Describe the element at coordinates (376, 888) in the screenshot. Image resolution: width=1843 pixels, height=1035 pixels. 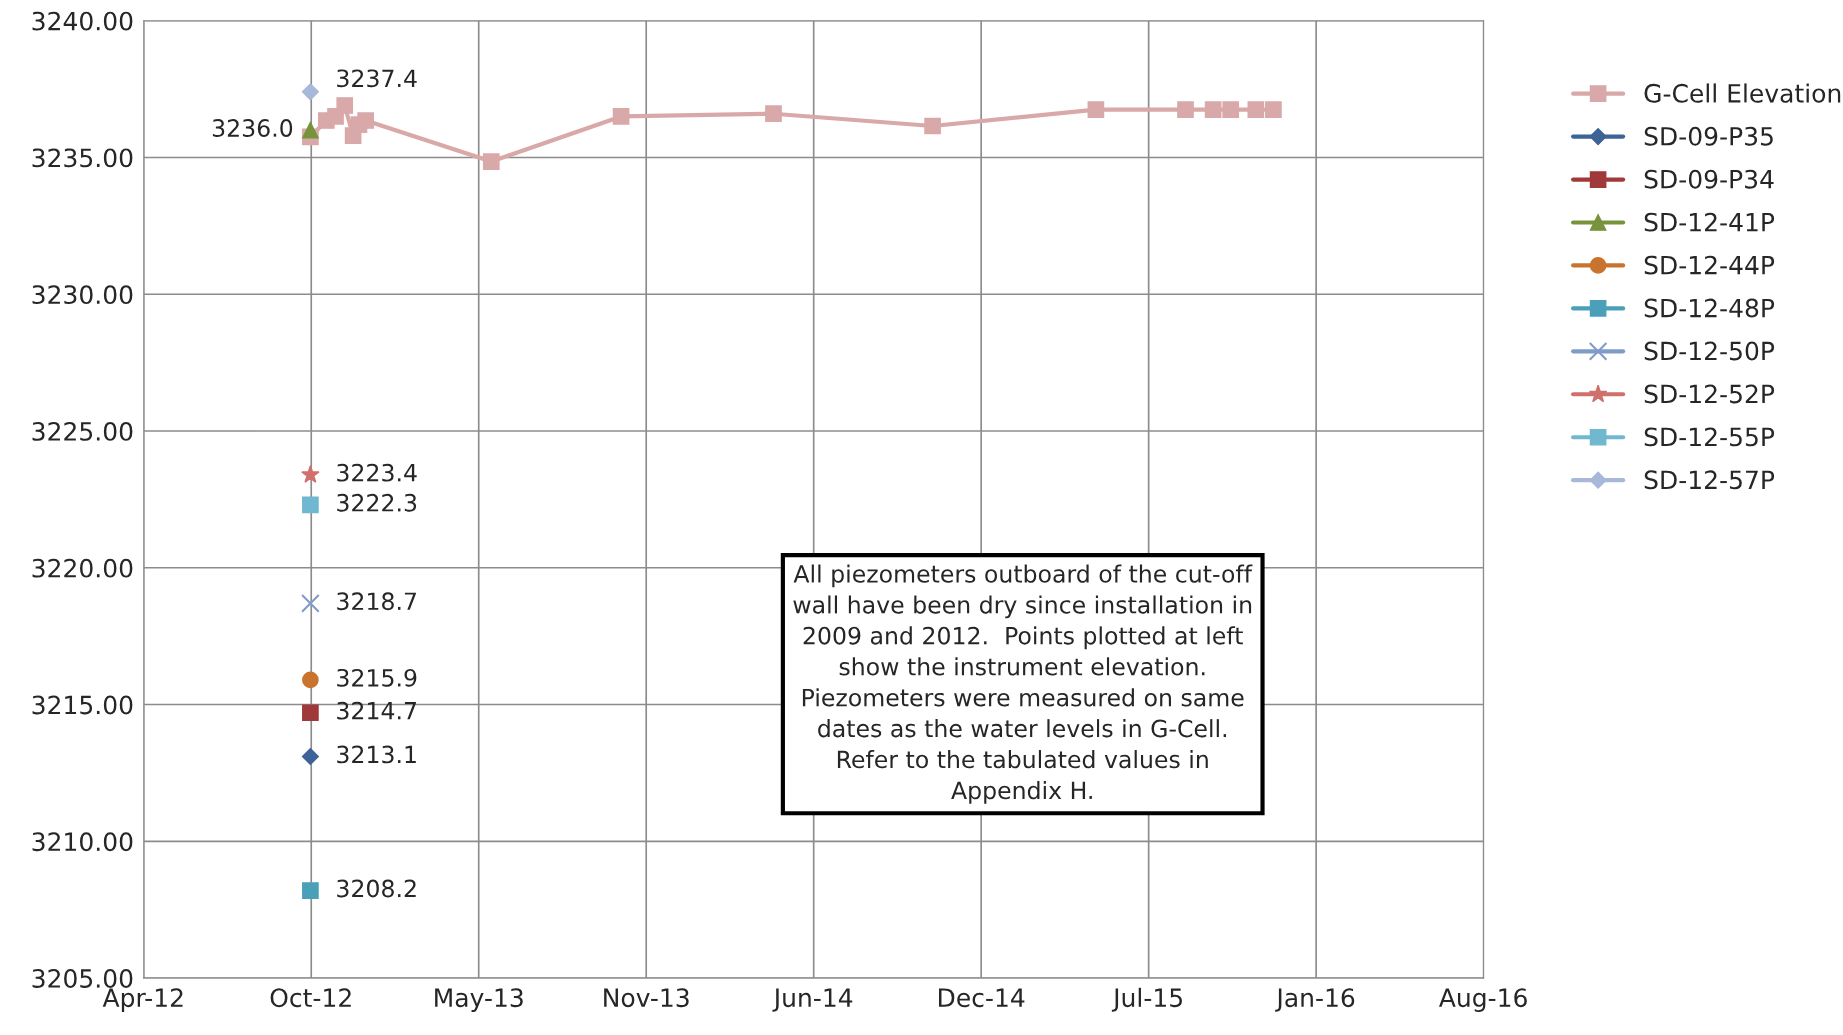
I see `data-label: 3208.2` at that location.